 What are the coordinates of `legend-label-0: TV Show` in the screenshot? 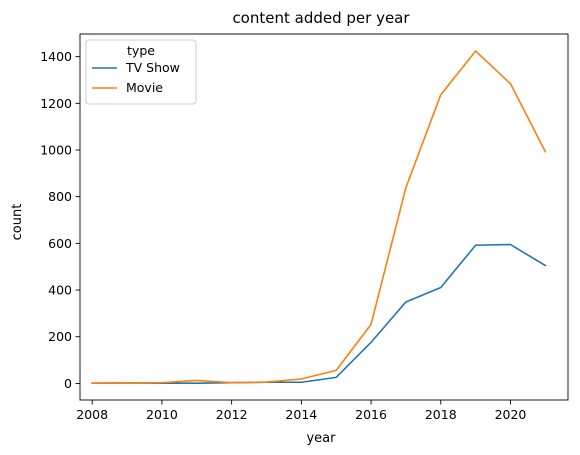 It's located at (152, 67).